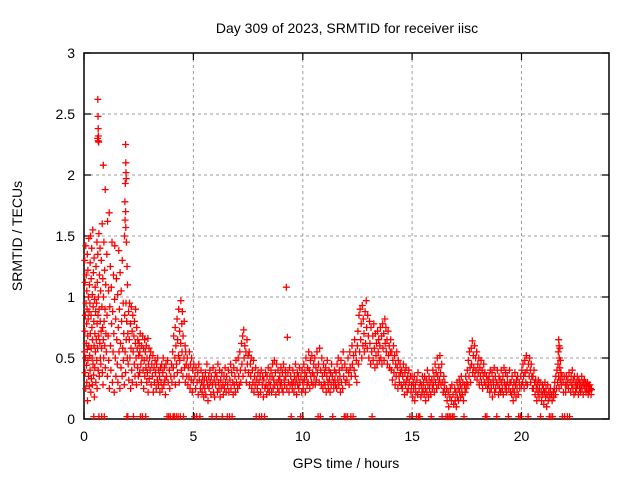  Describe the element at coordinates (412, 436) in the screenshot. I see `x-tick-label: 15` at that location.